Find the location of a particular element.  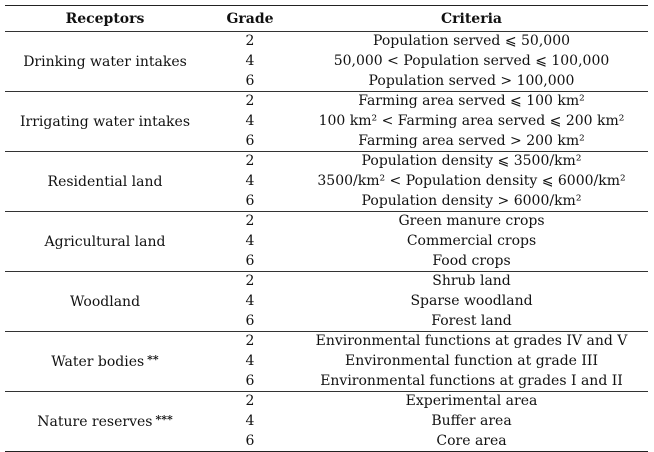

receptor-cell: Woodland is located at coordinates (105, 301).